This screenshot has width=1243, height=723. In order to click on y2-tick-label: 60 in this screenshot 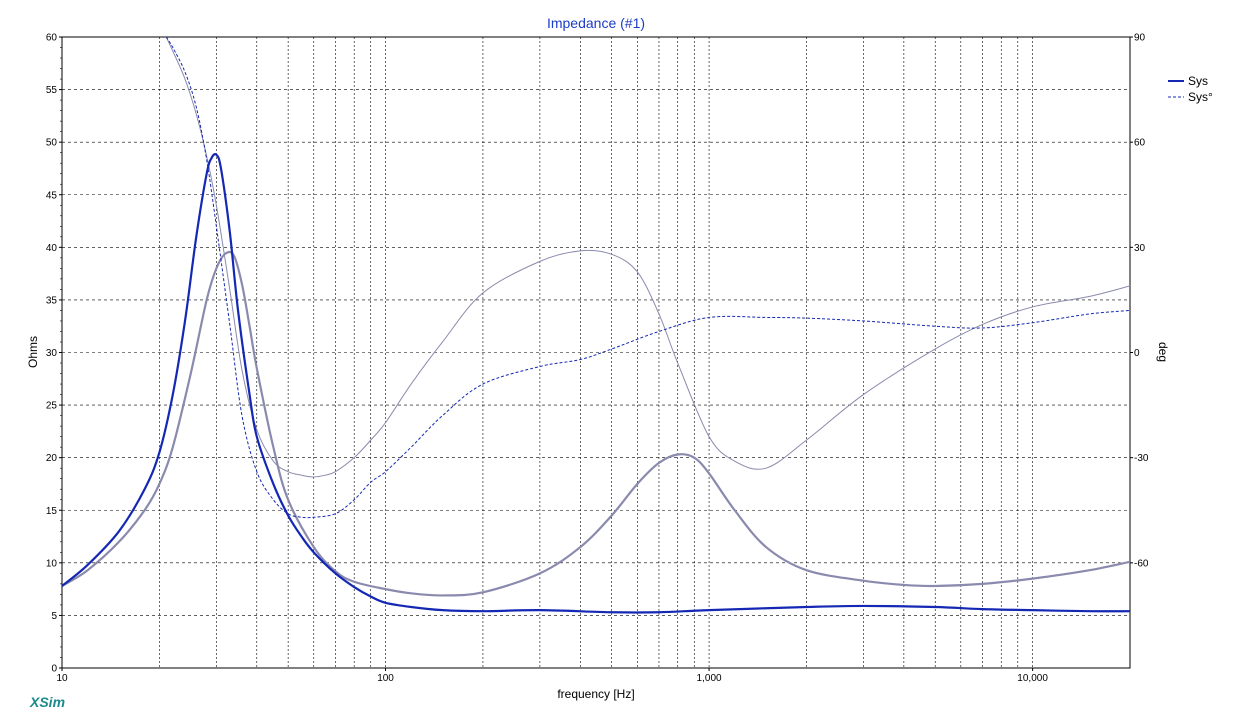, I will do `click(1140, 143)`.